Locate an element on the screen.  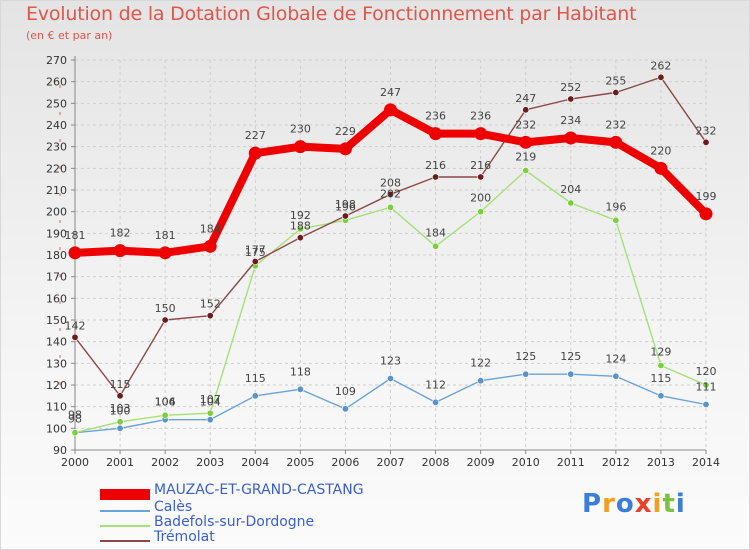
x-tick-label: 2000 is located at coordinates (75, 462).